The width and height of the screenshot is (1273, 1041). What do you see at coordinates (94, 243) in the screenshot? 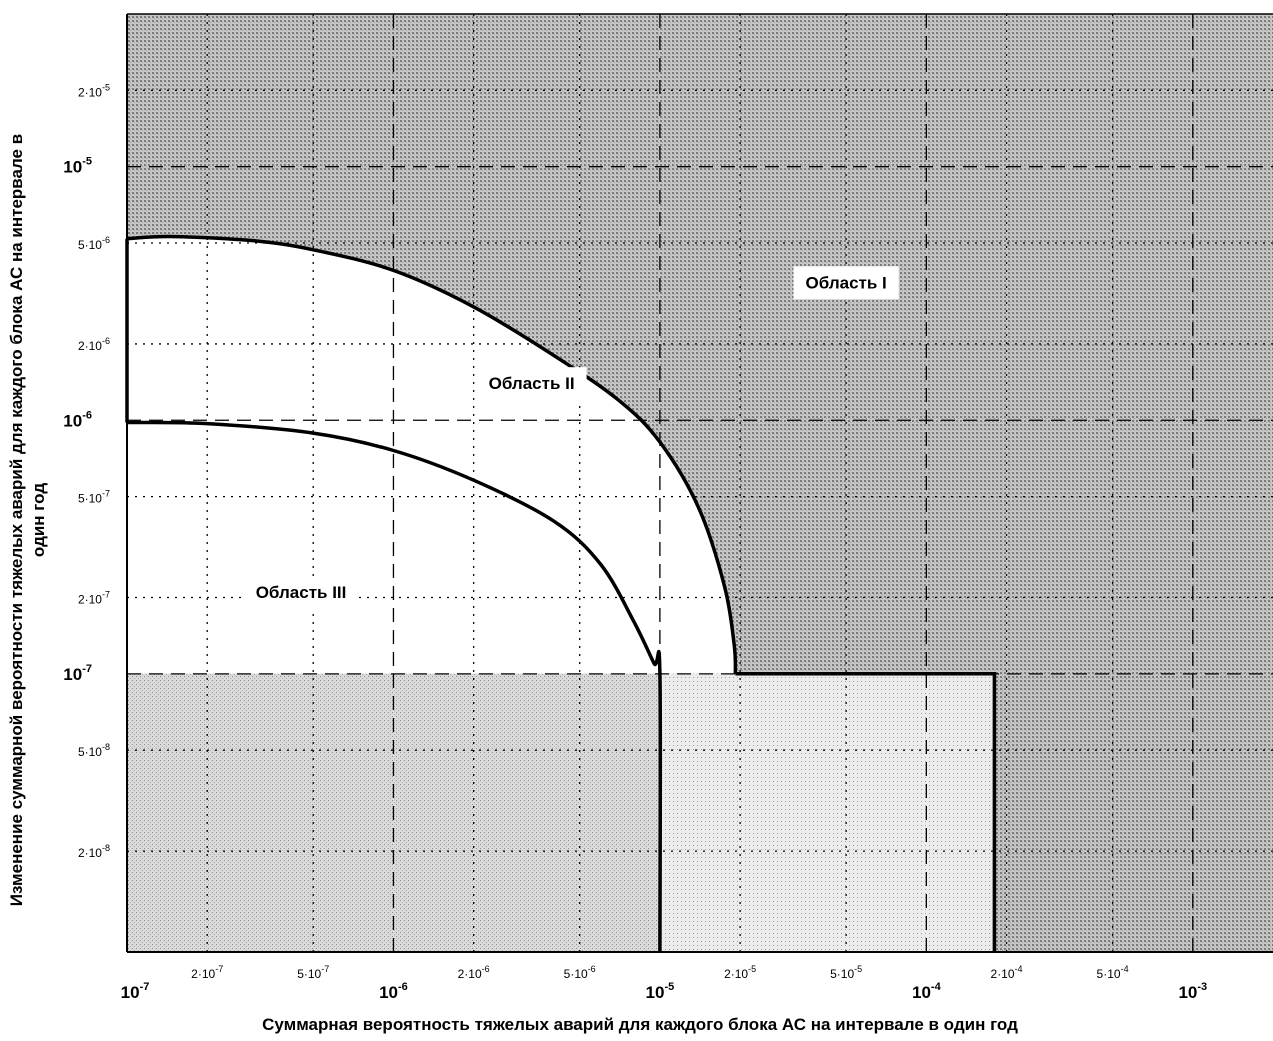
I see `y-tick-label: 5·10⁻⁶` at bounding box center [94, 243].